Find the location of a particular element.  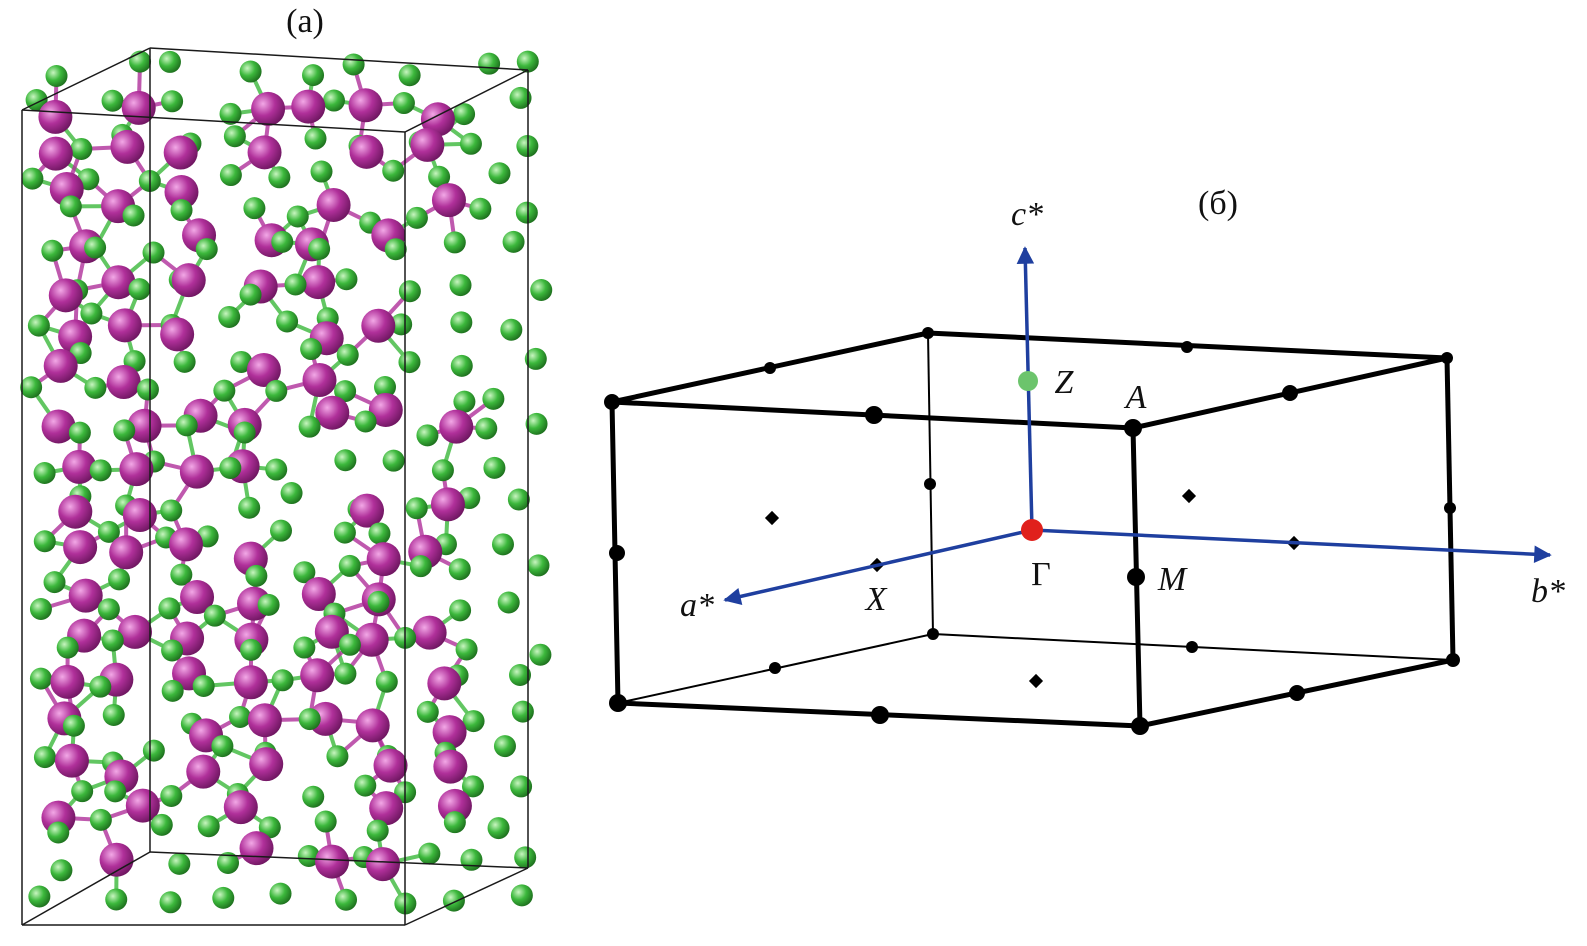

gamma-point is located at coordinates (1032, 530).